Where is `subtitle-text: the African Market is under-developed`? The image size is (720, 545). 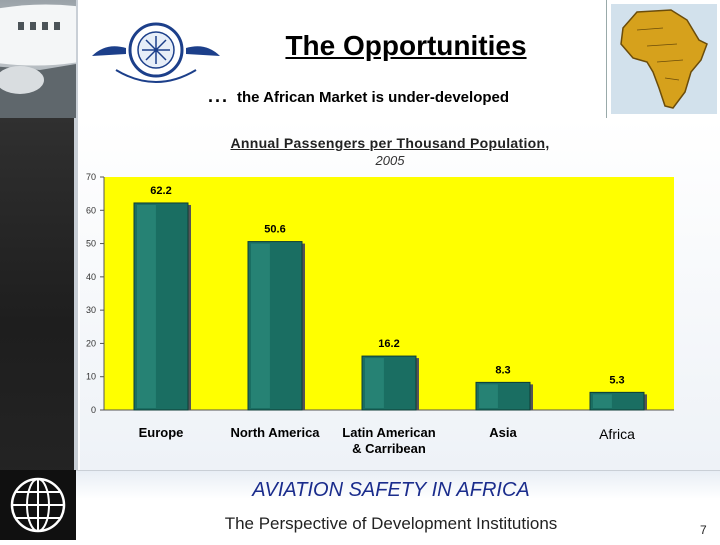
subtitle-text: the African Market is under-developed is located at coordinates (373, 97).